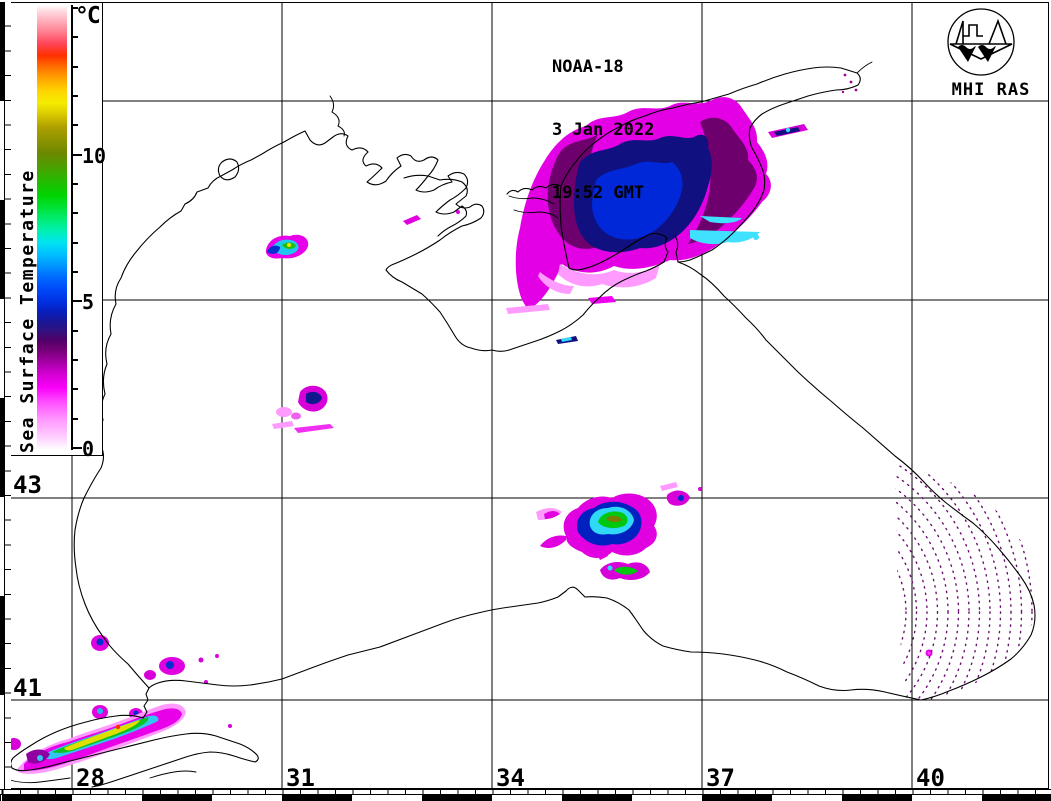 This screenshot has height=801, width=1051. What do you see at coordinates (72, 227) in the screenshot?
I see `colorbar-axis-line` at bounding box center [72, 227].